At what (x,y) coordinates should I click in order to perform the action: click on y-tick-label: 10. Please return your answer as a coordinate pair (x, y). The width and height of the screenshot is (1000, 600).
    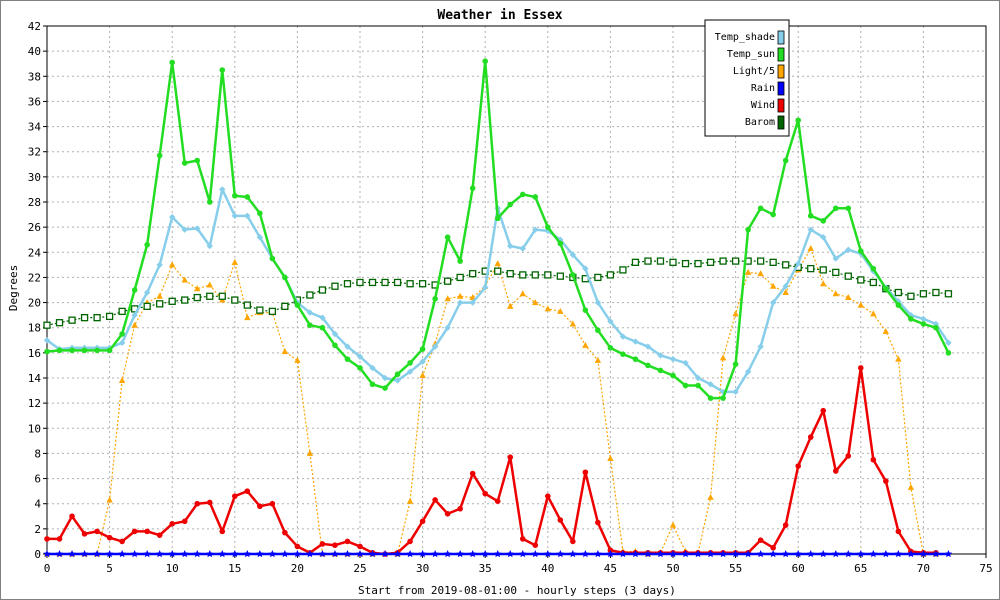
    Looking at the image, I should click on (34, 428).